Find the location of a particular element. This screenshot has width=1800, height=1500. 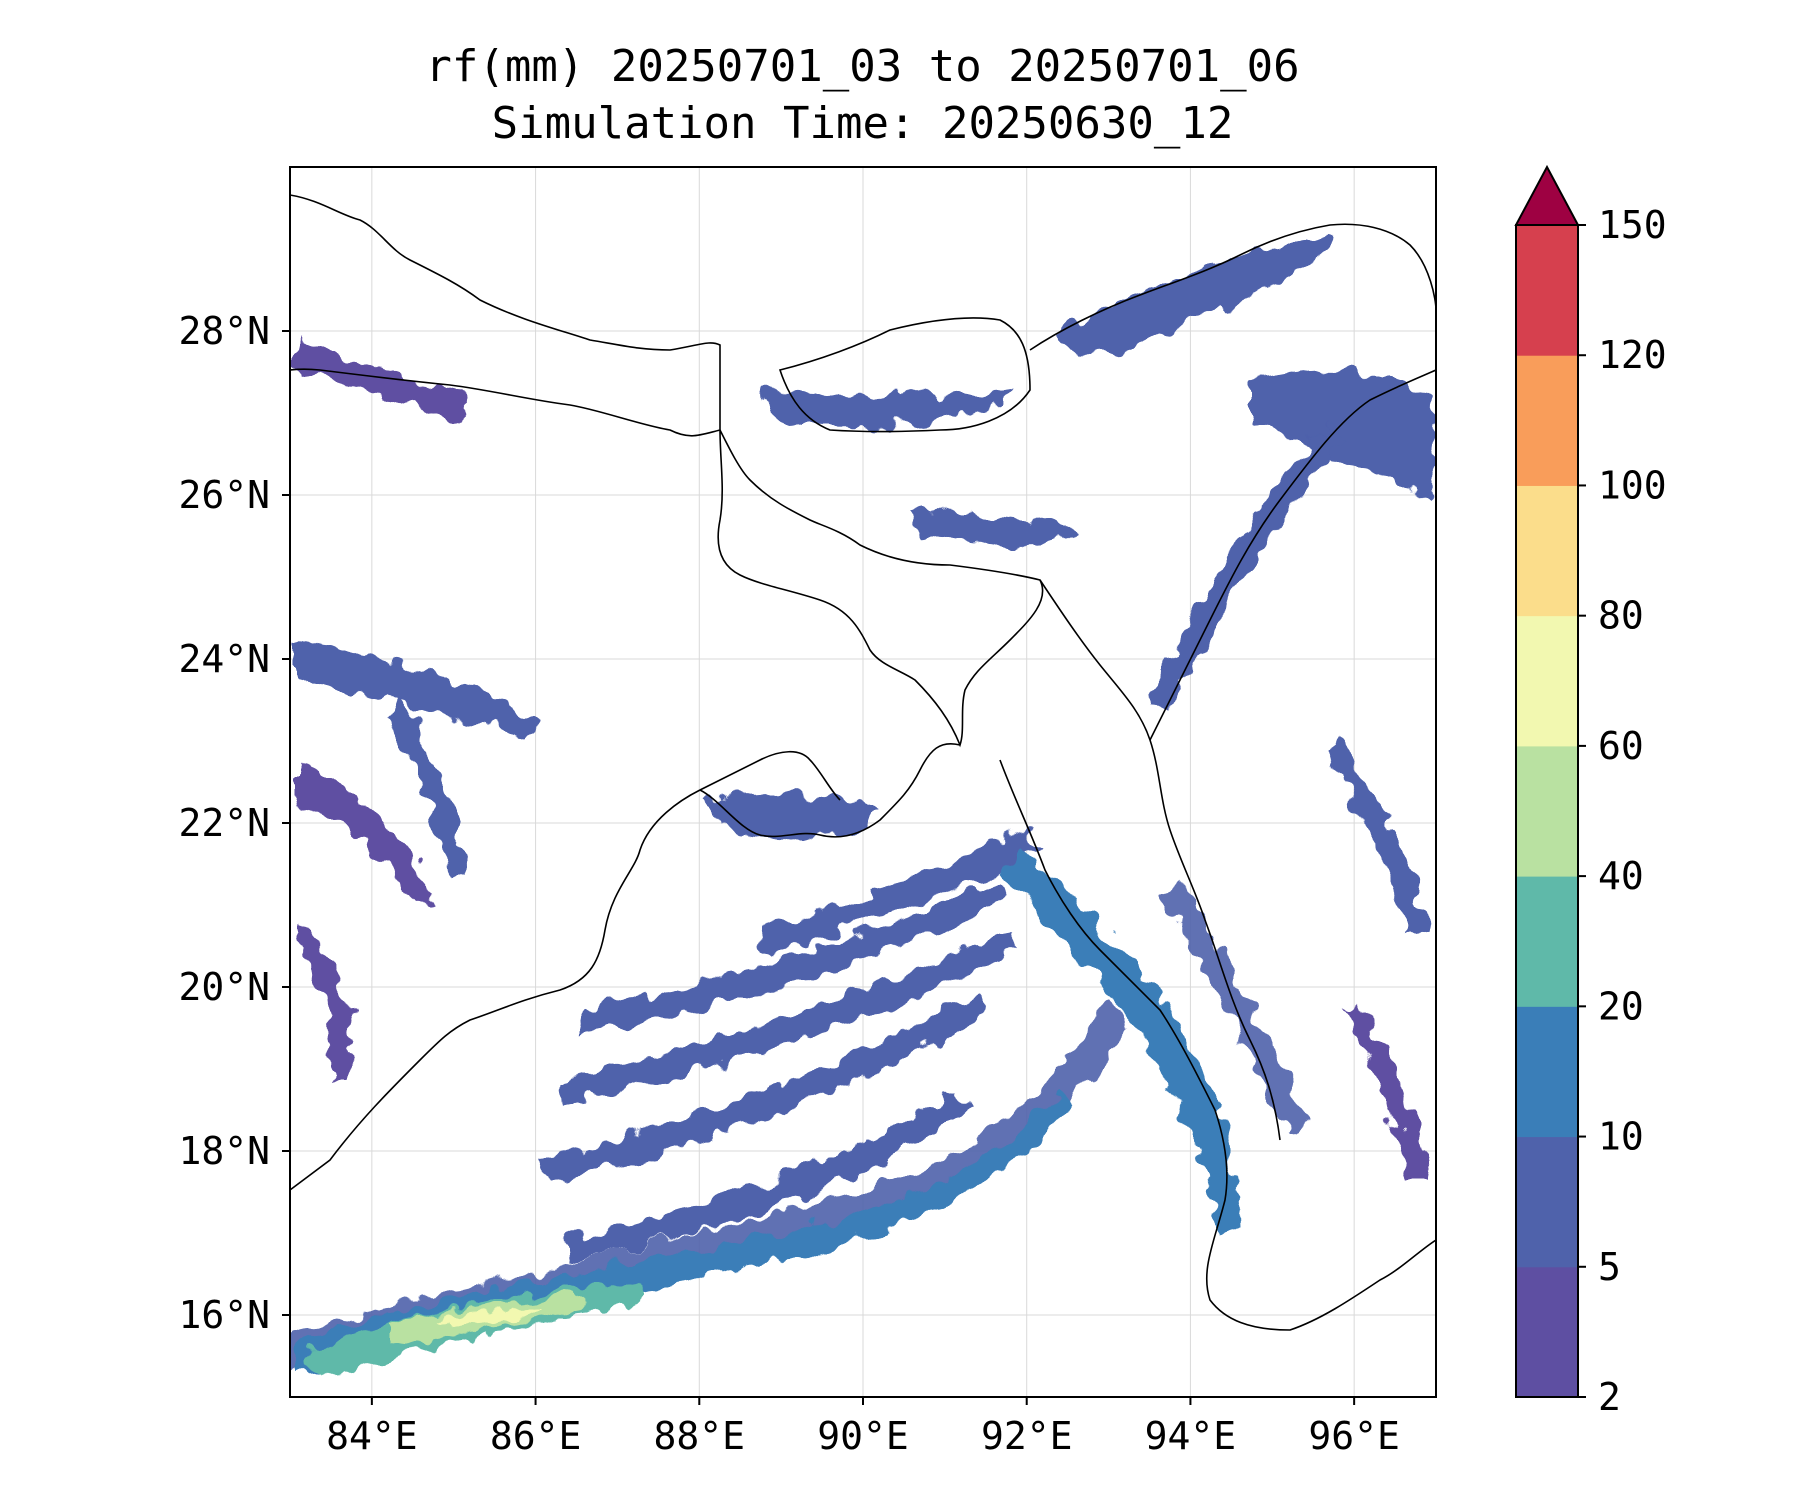

lon-tick-label: 94°E is located at coordinates (1191, 1436).